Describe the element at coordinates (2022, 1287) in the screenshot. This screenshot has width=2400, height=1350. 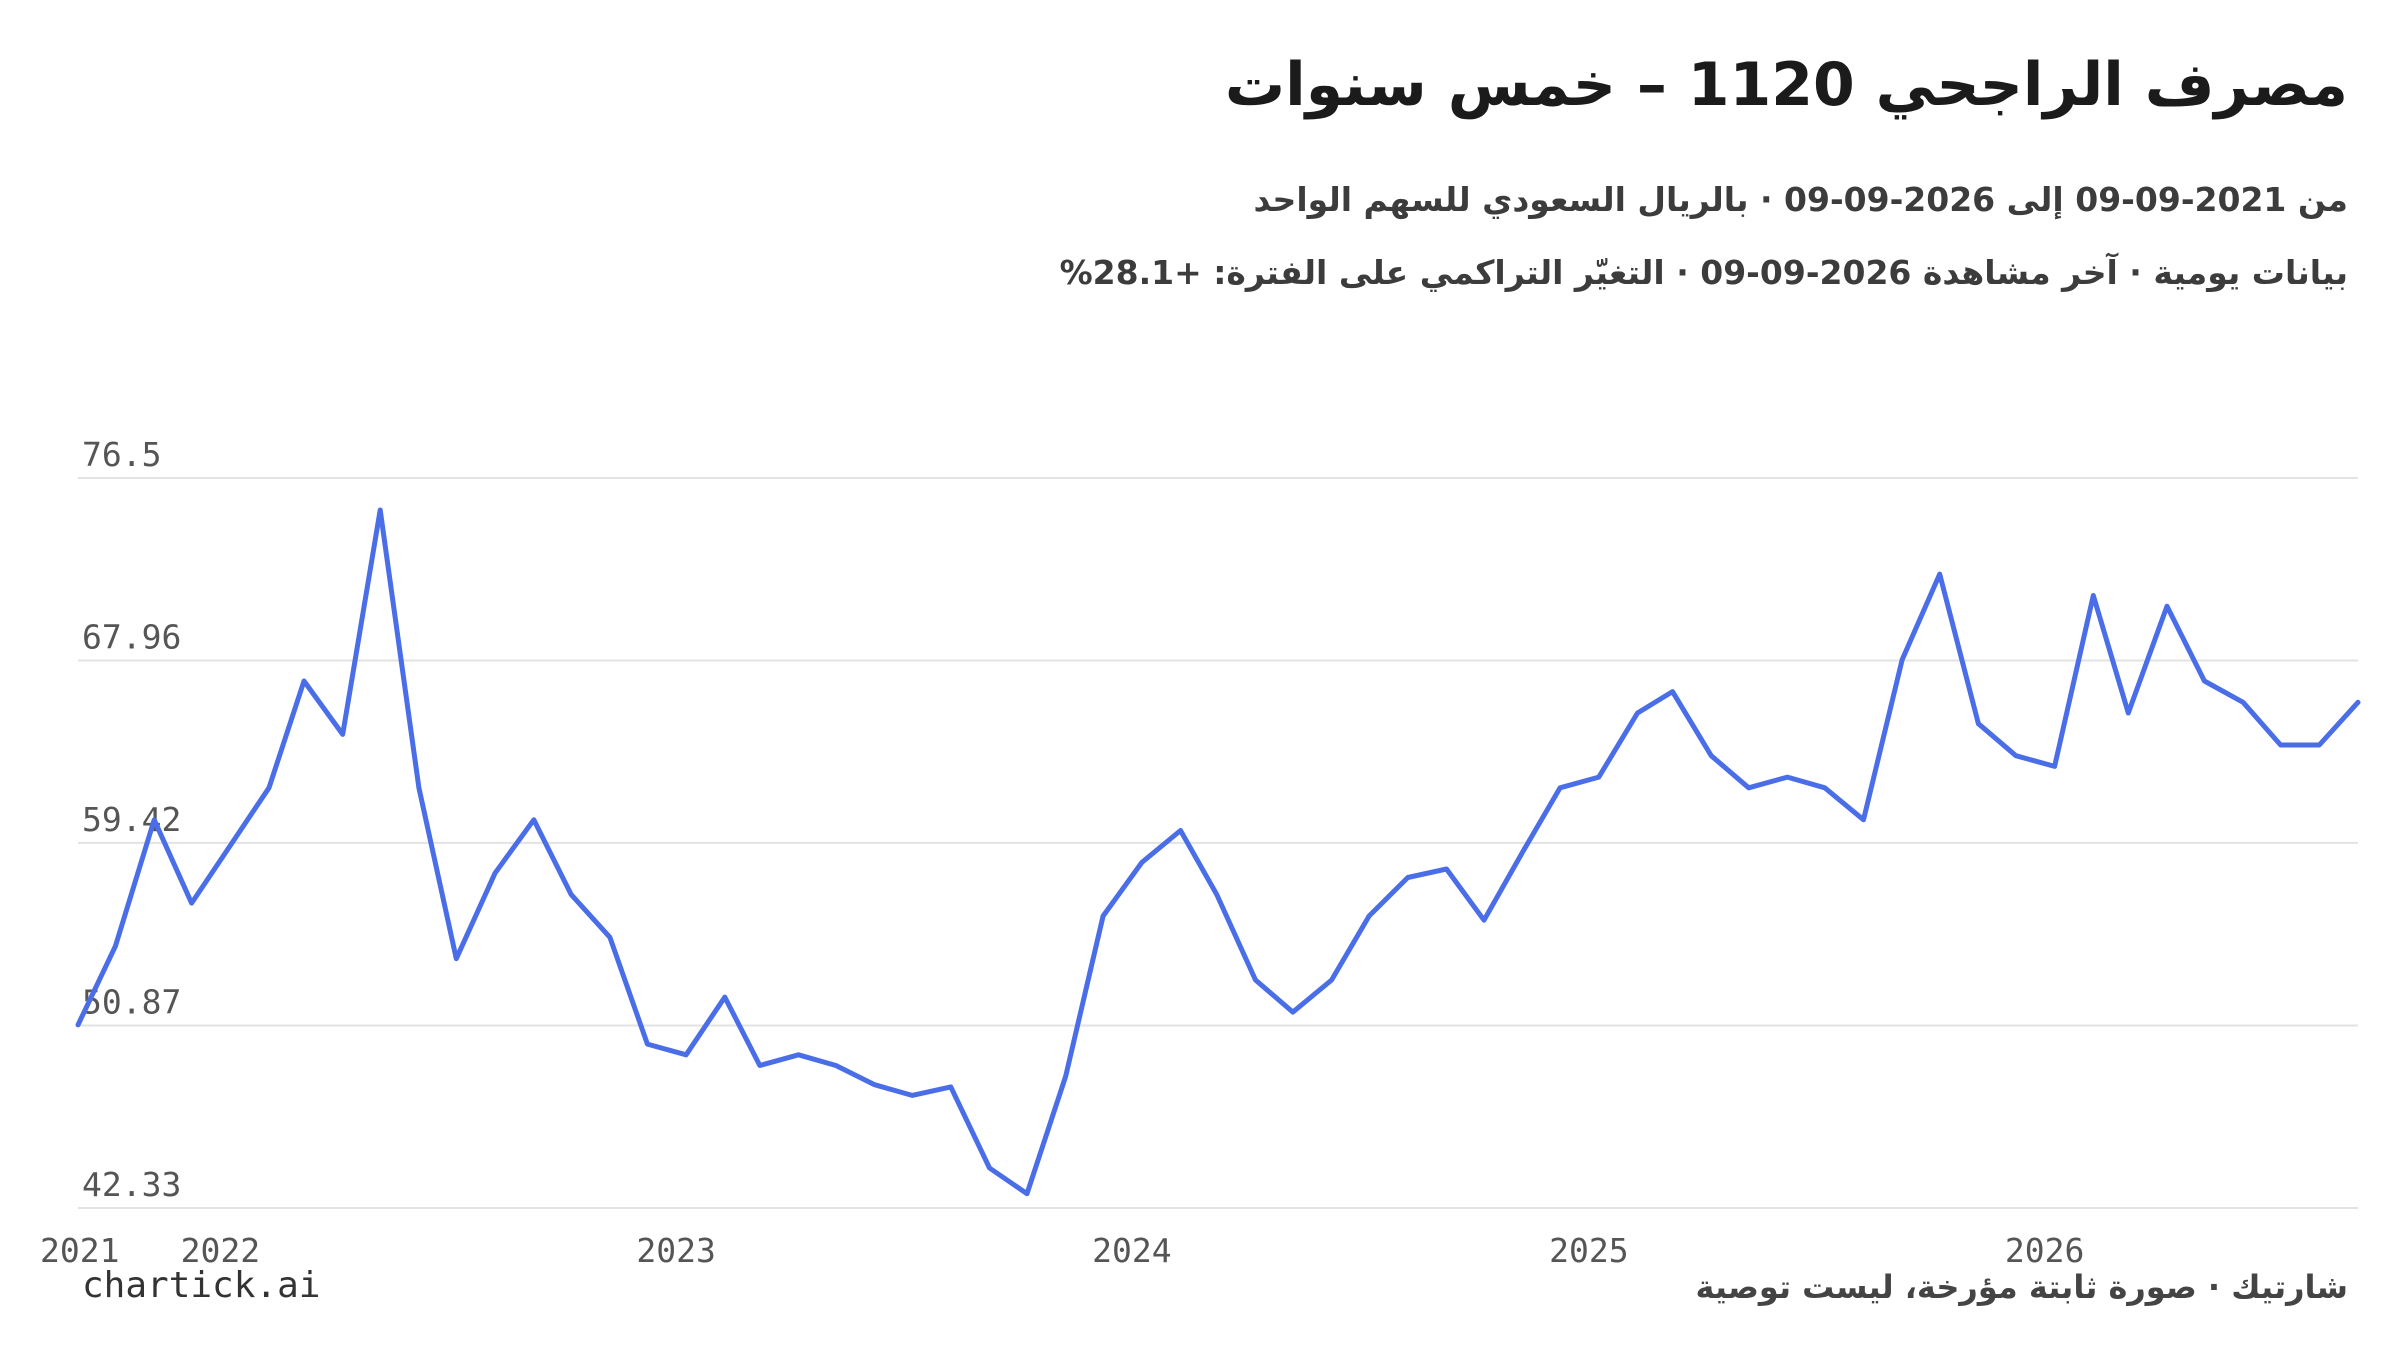
I see `footer-disclaimer: شارتيك · صورة ثابتة مؤرخة، ليست توصية` at that location.